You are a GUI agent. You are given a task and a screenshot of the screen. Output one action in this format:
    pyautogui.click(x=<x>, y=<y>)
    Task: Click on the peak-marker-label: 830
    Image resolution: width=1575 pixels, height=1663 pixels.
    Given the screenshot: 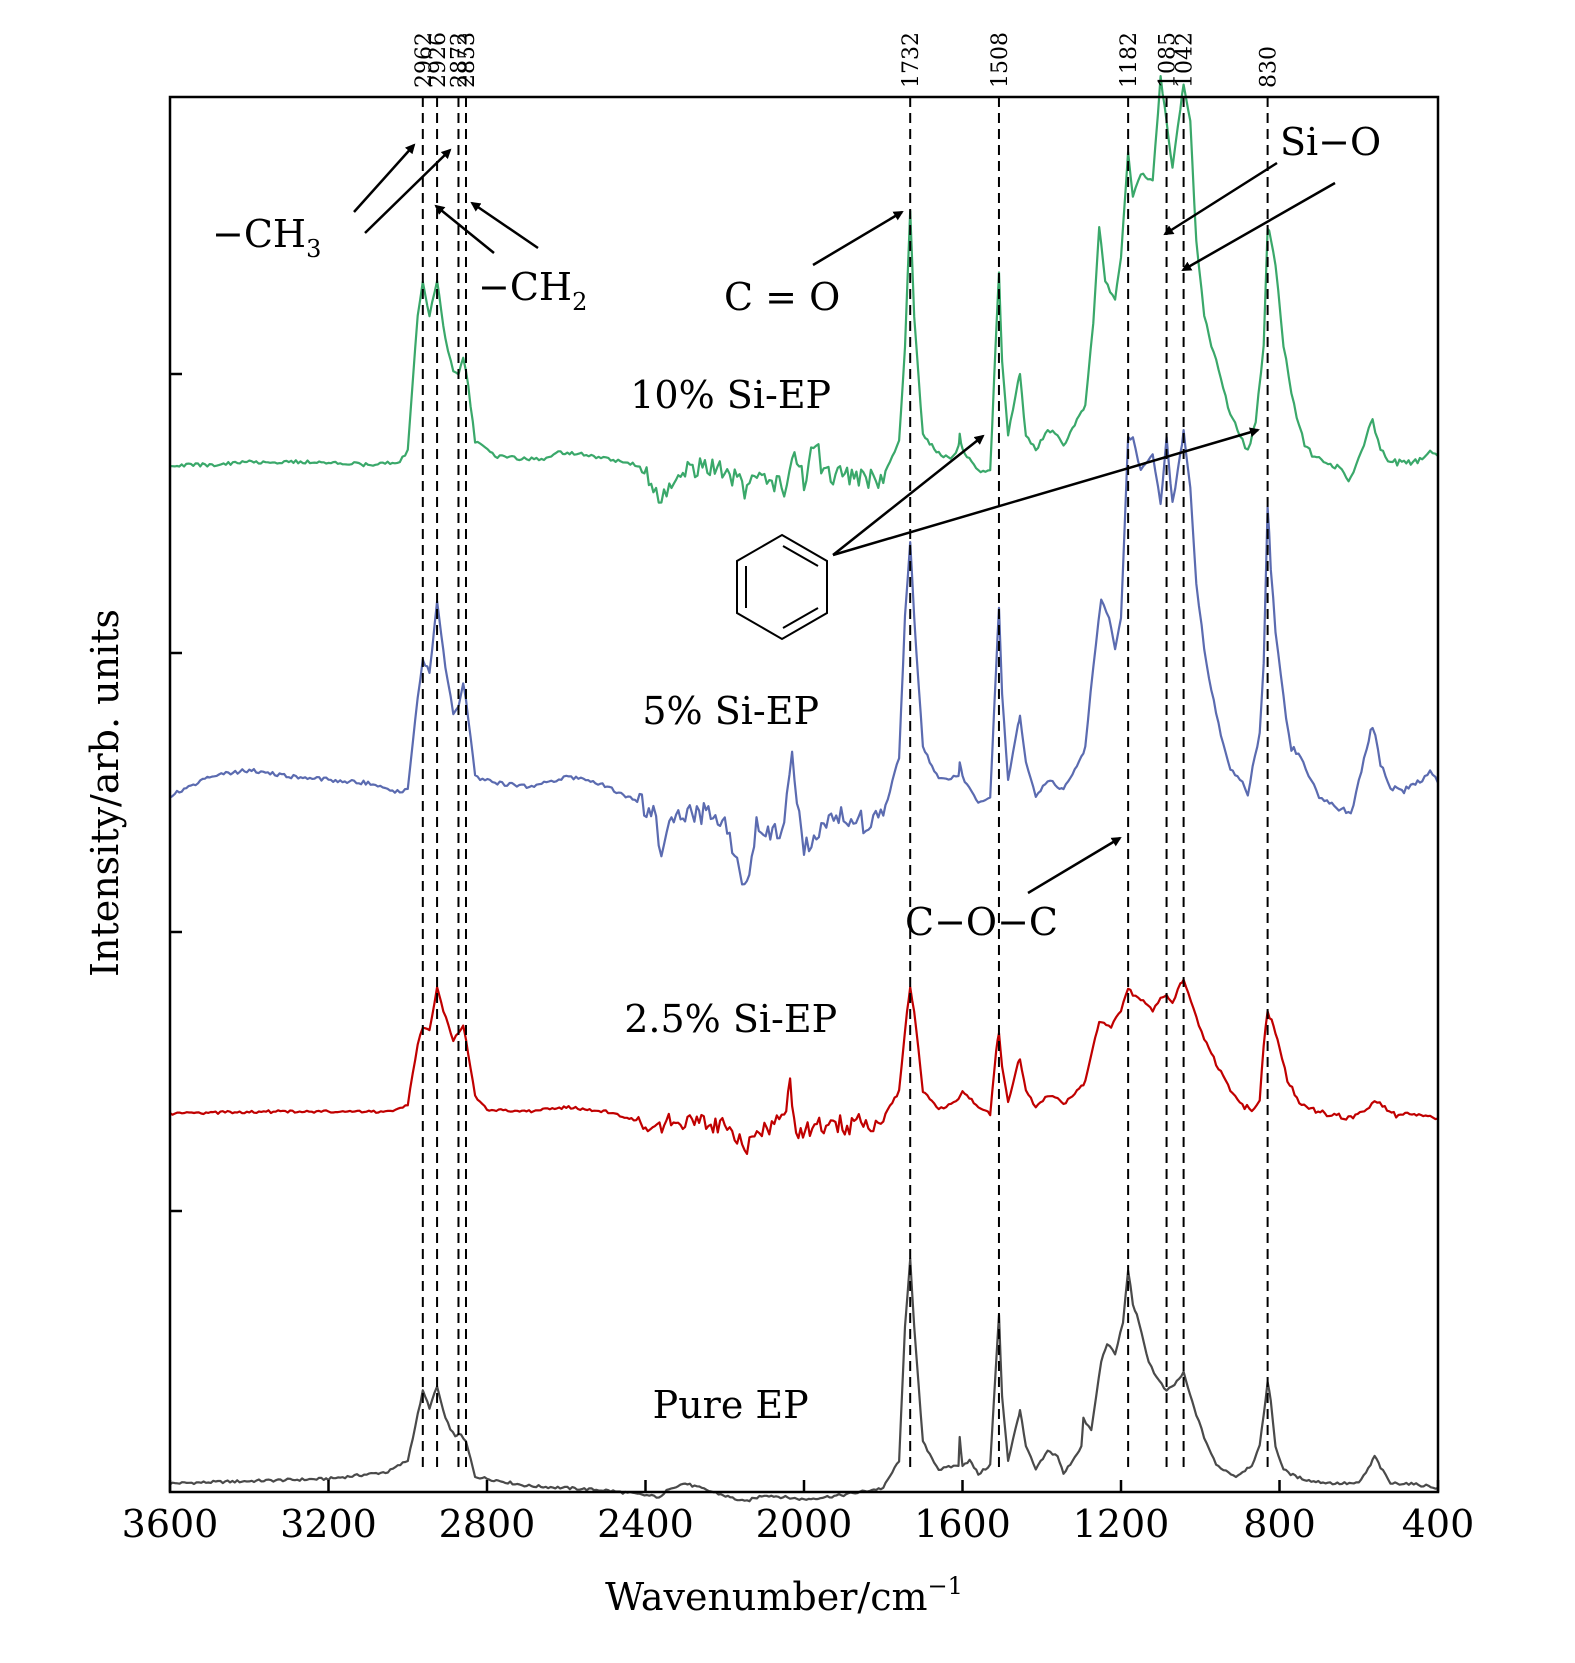 What is the action you would take?
    pyautogui.click(x=1269, y=67)
    